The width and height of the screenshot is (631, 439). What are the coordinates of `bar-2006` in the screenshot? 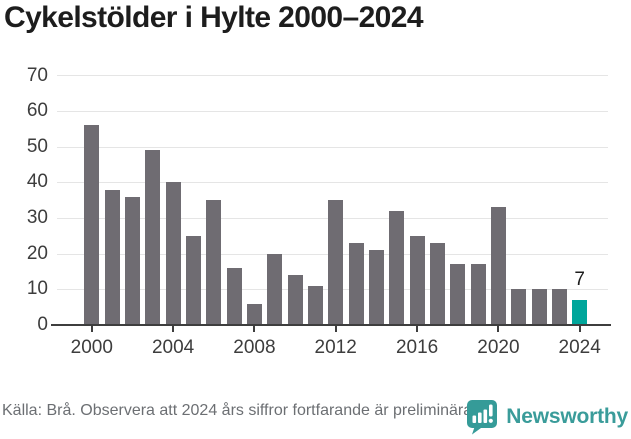 It's located at (214, 263).